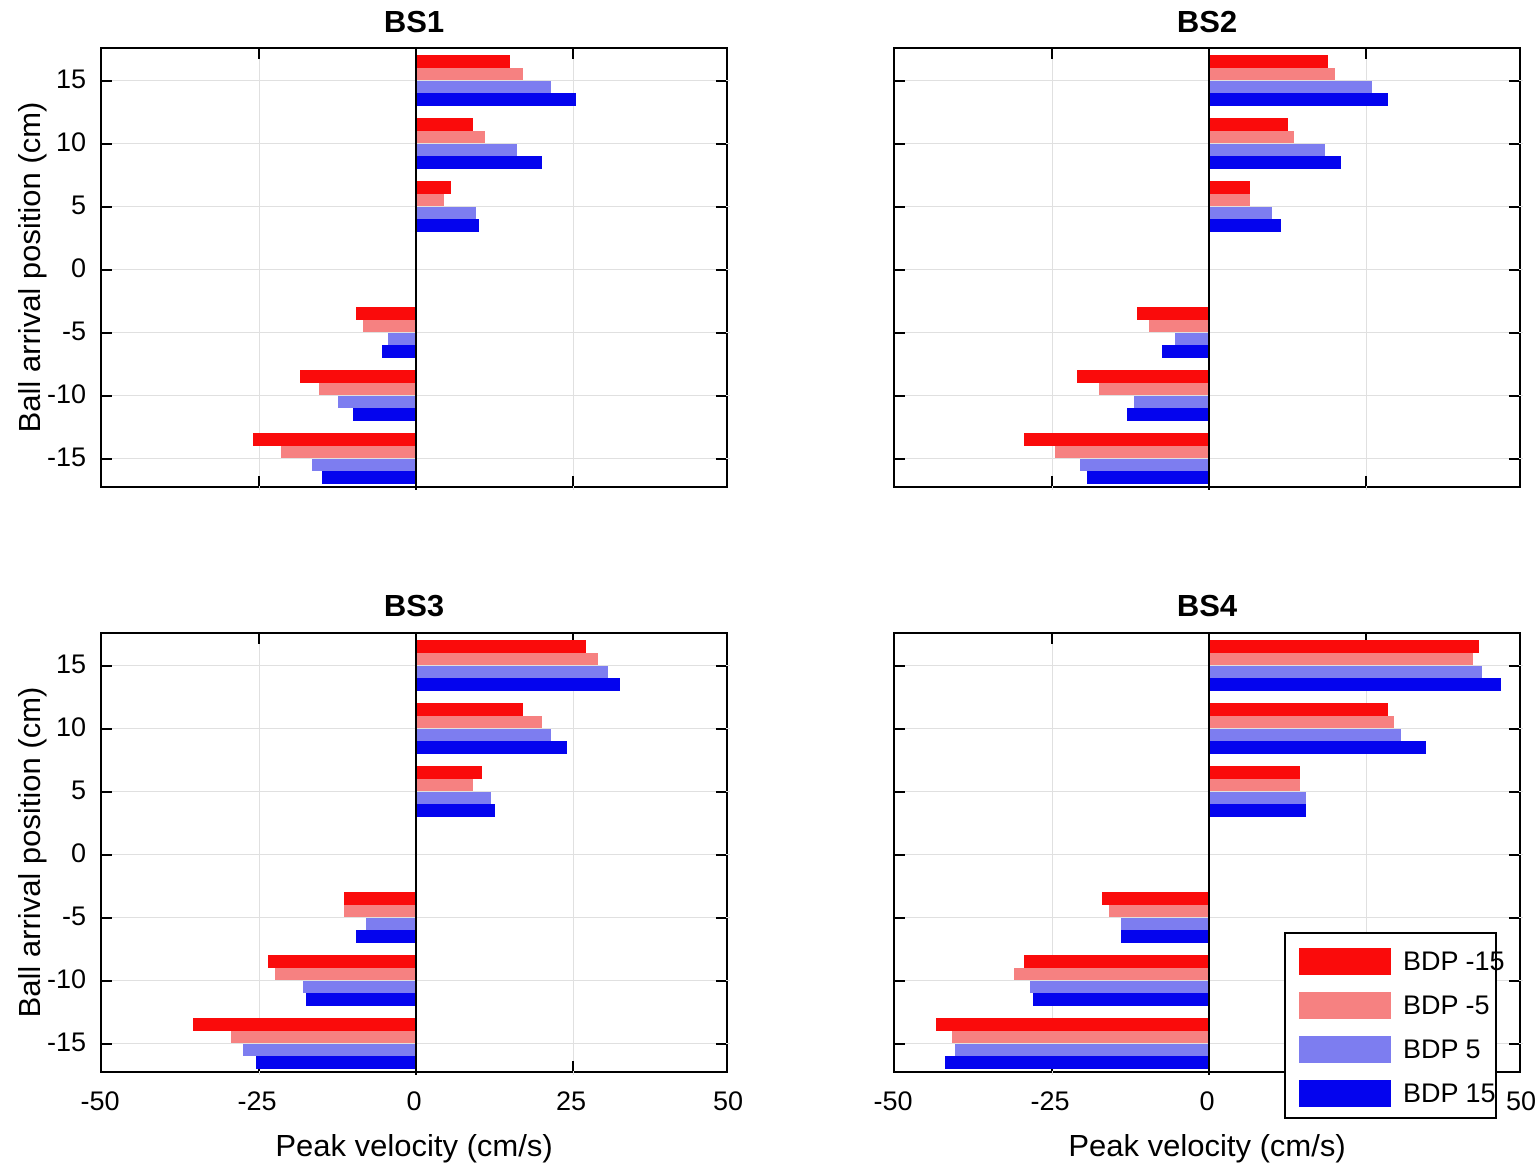  I want to click on x-axis-label-bs4: Peak velocity (cm/s), so click(1207, 1145).